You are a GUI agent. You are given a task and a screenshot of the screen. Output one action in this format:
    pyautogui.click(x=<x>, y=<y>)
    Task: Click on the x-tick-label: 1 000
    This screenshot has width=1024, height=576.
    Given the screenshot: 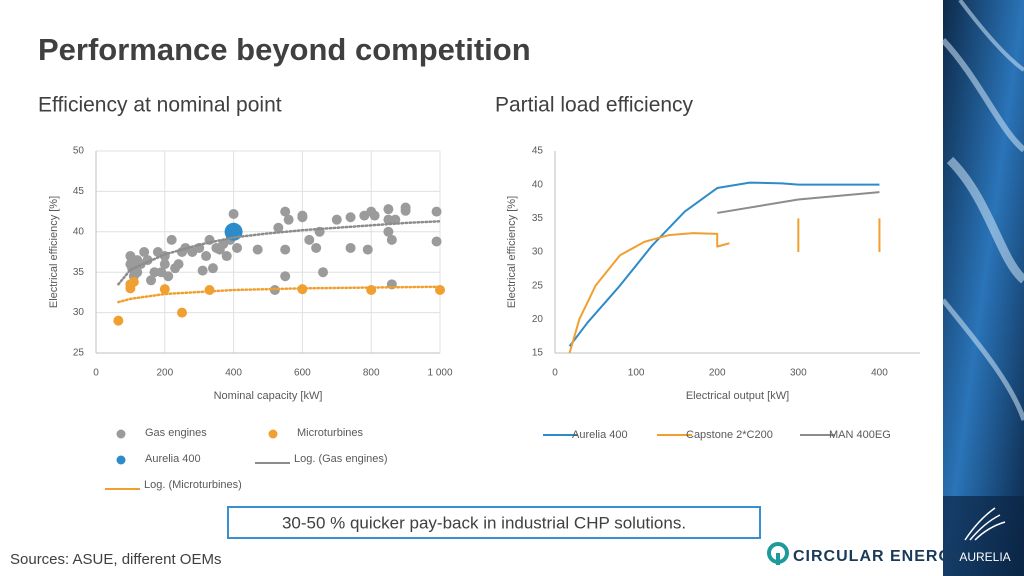 What is the action you would take?
    pyautogui.click(x=439, y=373)
    